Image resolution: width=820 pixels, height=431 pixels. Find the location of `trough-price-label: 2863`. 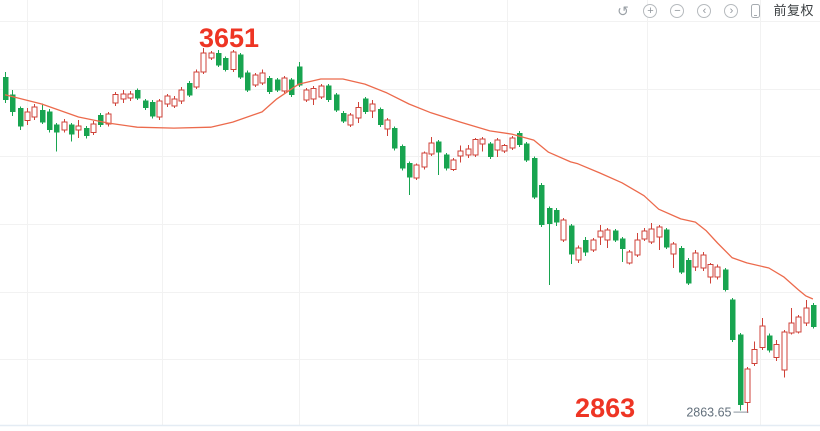

trough-price-label: 2863 is located at coordinates (605, 408).